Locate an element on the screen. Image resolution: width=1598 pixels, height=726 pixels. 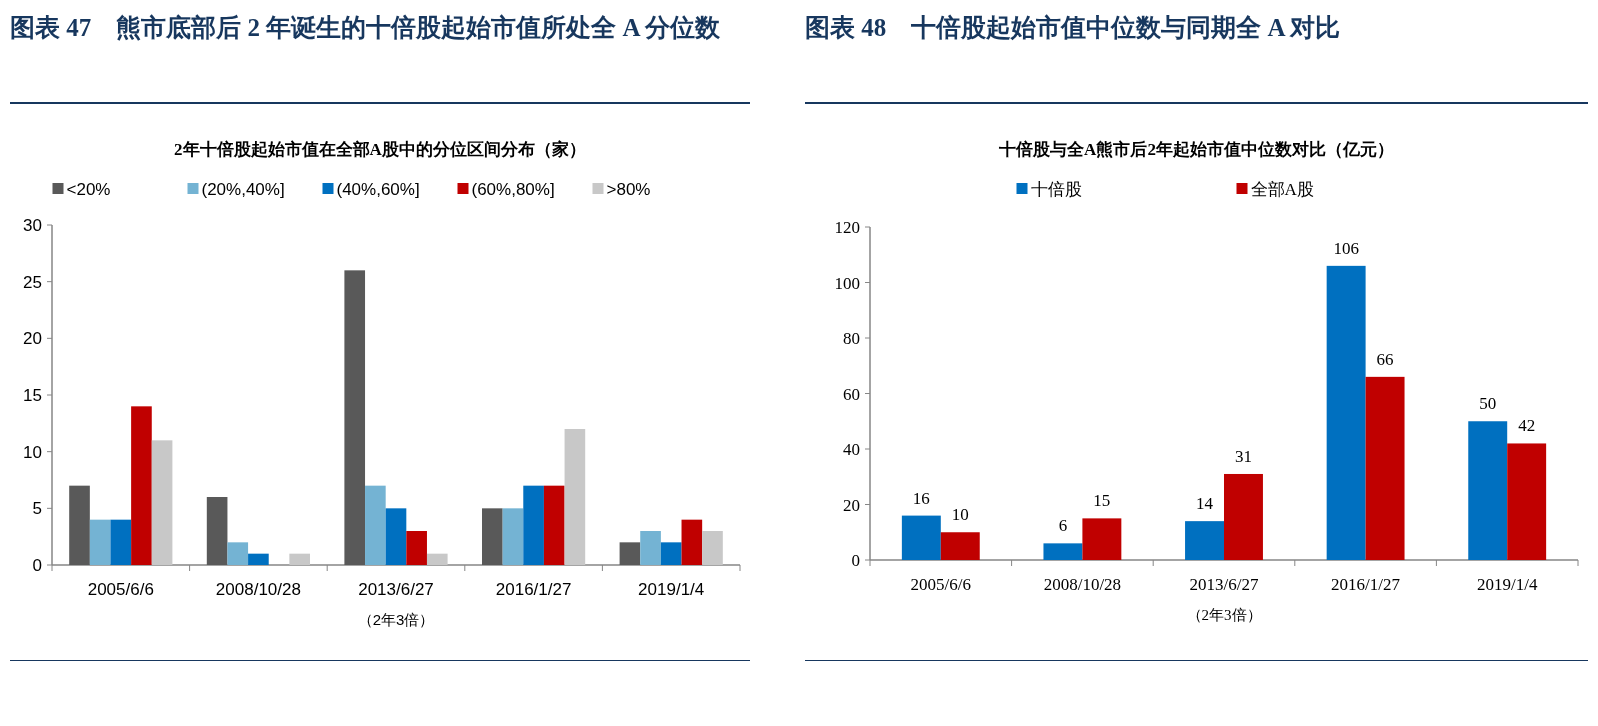
chart-title: 图表 48 十倍股起始市值中位数与同期全 A 对比 is located at coordinates (1073, 28).